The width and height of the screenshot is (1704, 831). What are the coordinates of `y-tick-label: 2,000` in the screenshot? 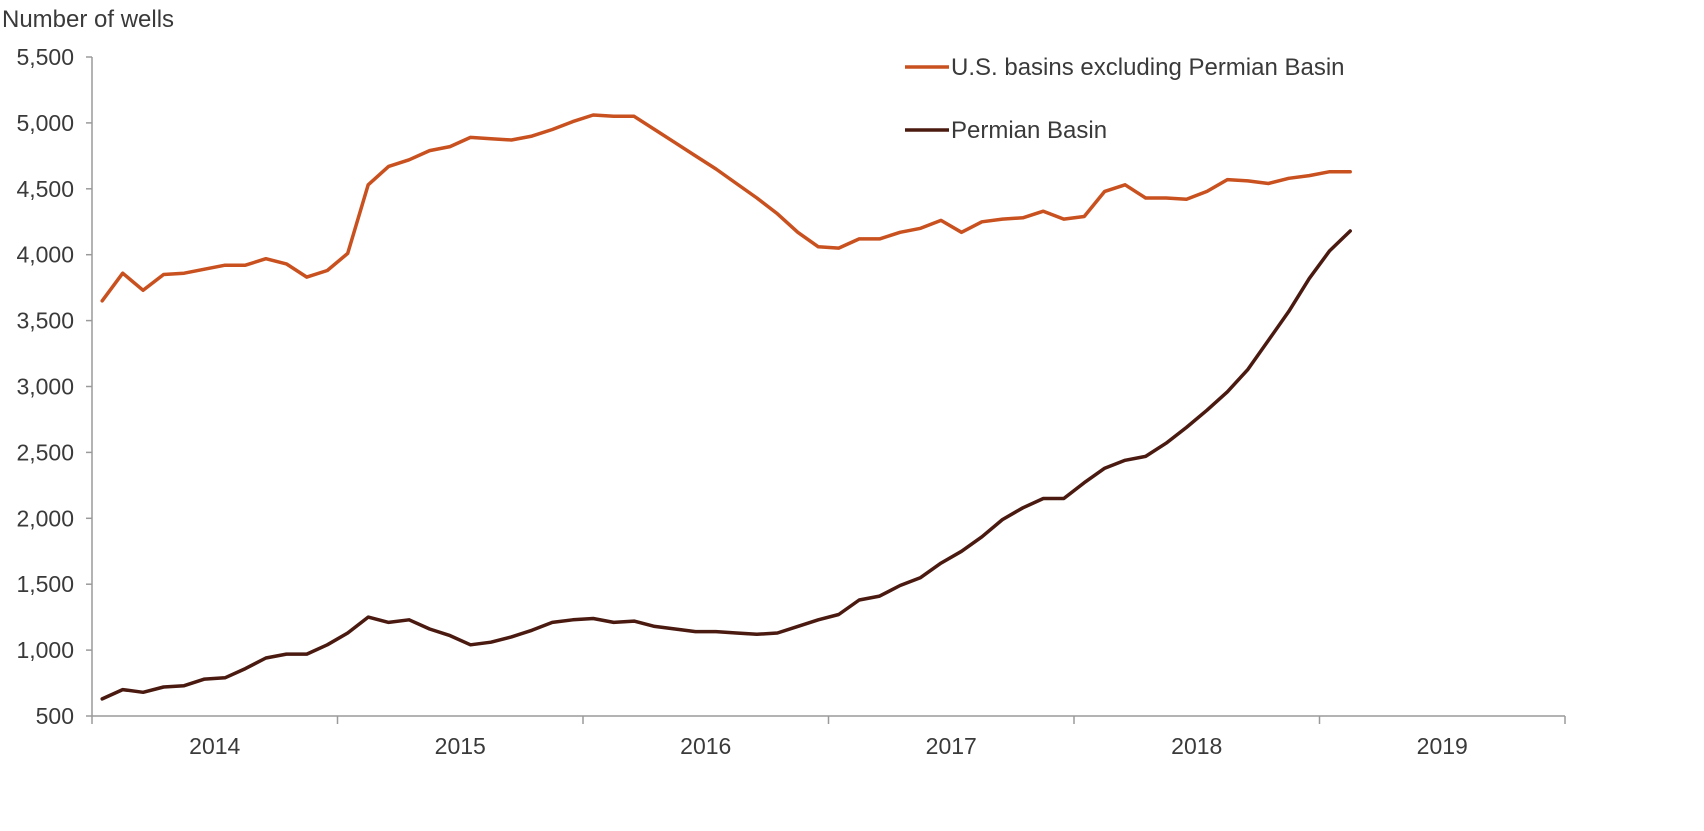 It's located at (45, 518).